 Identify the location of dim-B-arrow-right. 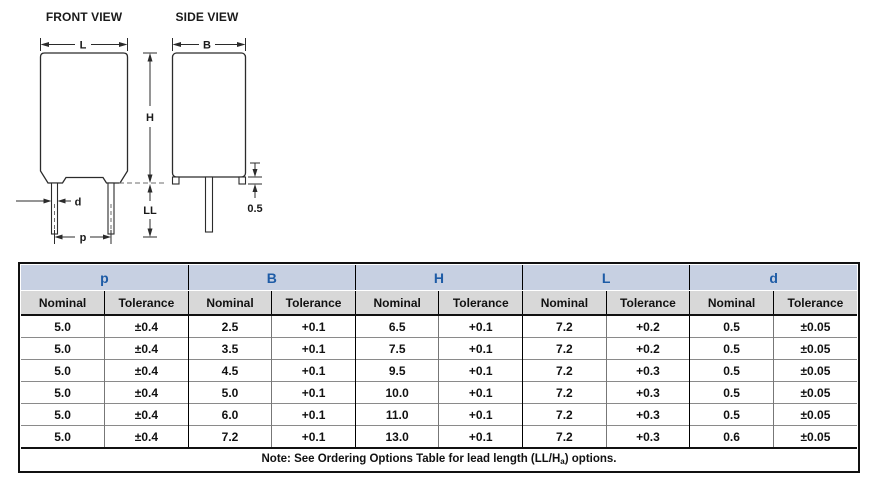
(241, 44).